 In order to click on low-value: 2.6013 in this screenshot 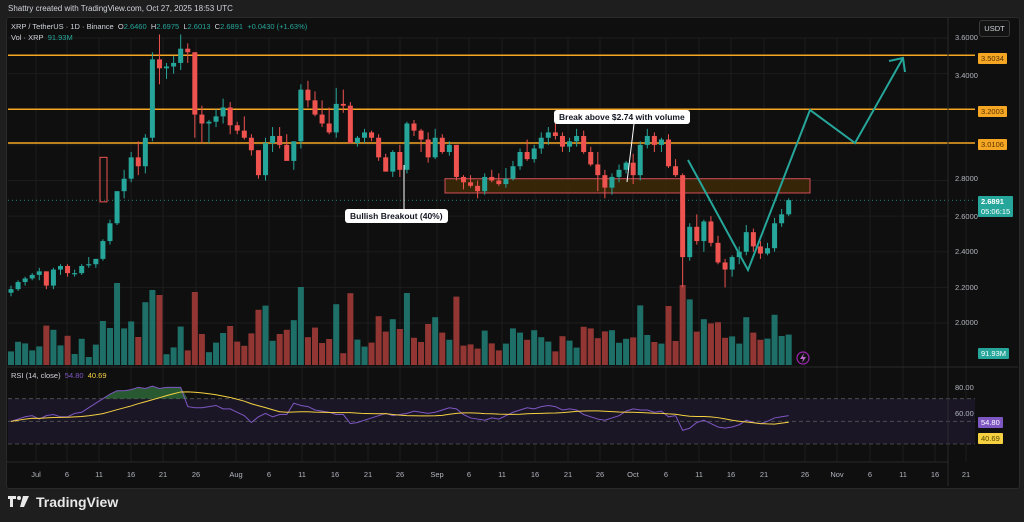, I will do `click(199, 26)`.